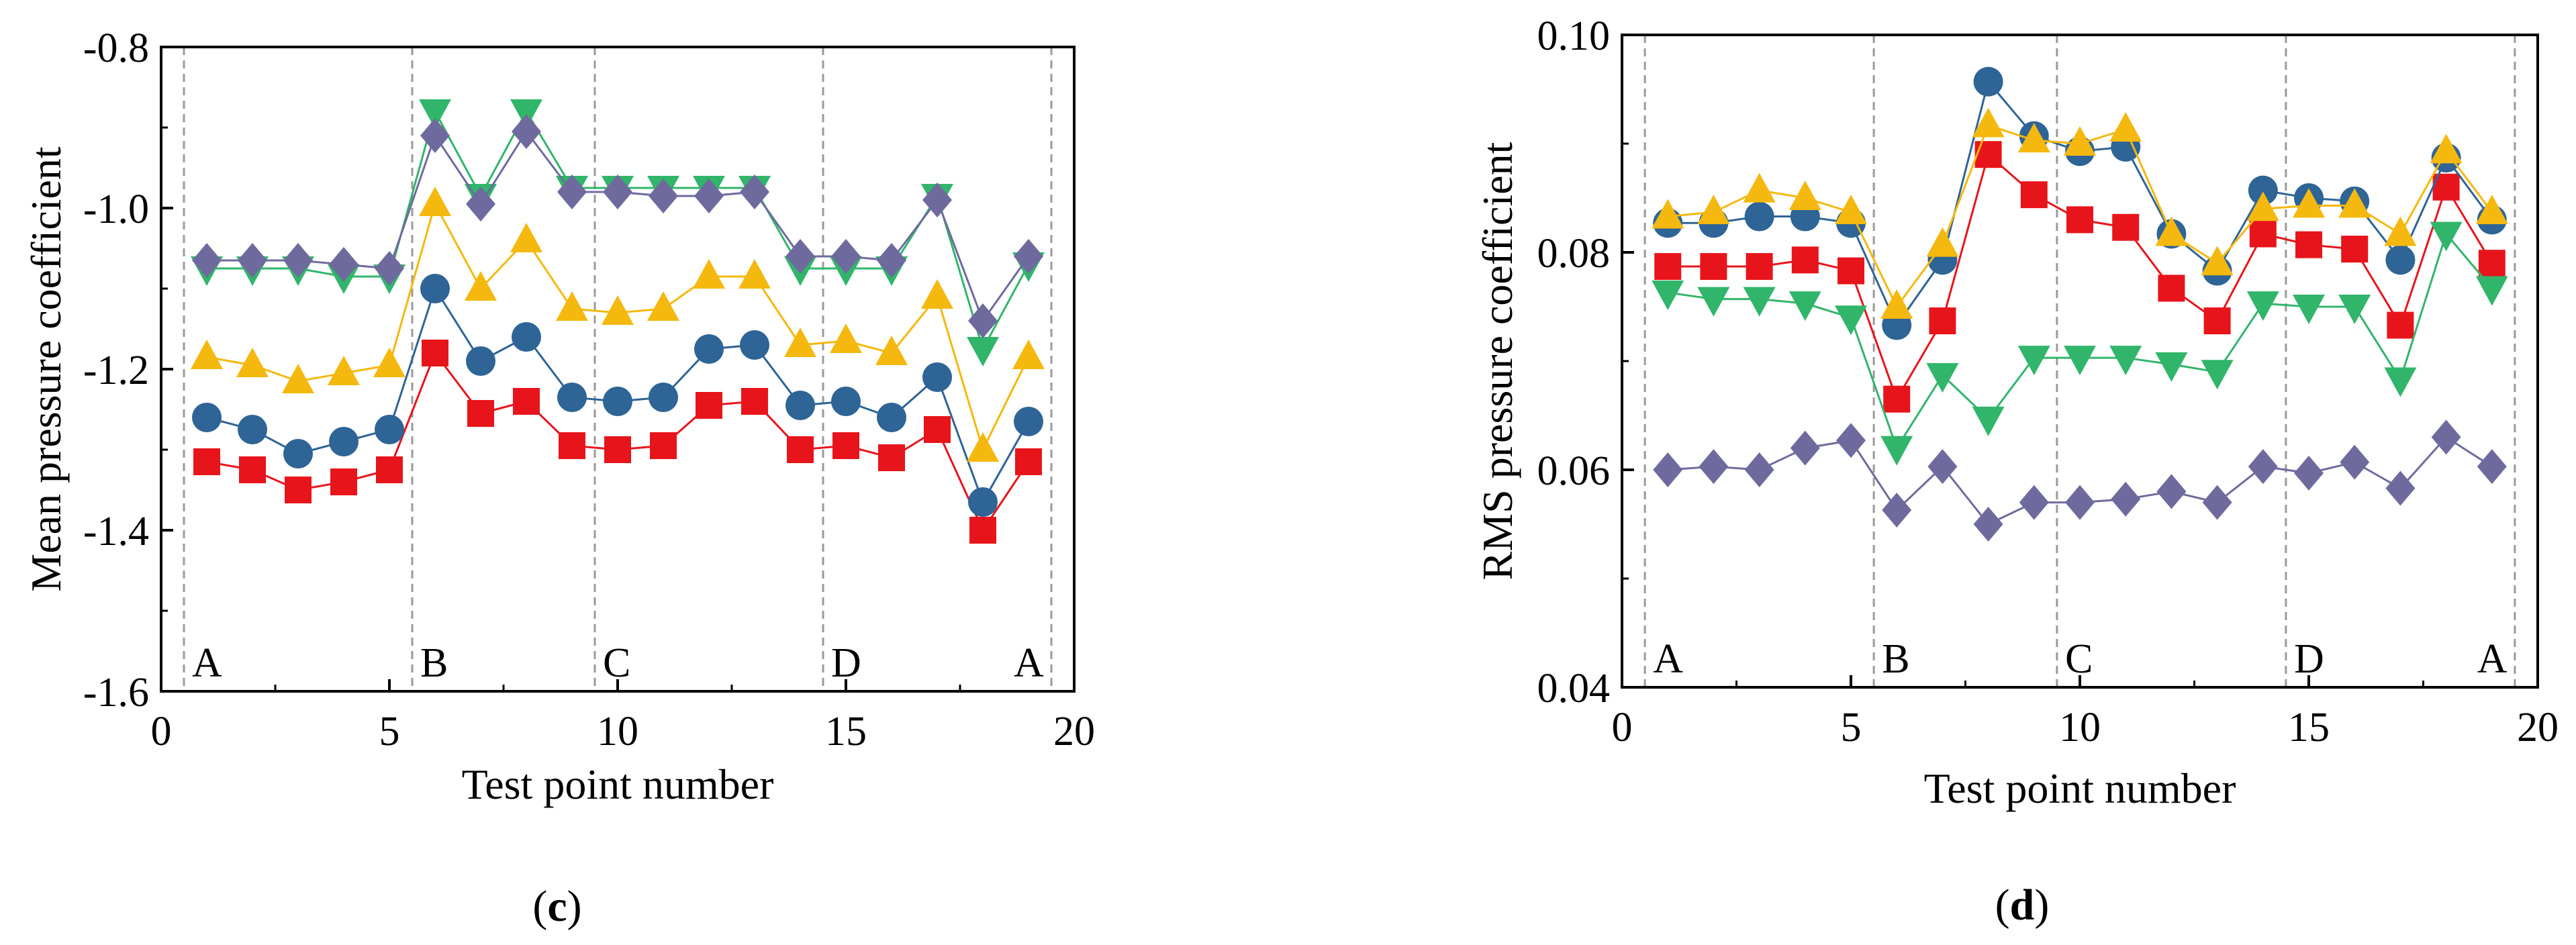 The height and width of the screenshot is (945, 2576). Describe the element at coordinates (2309, 659) in the screenshot. I see `region-label-d: D` at that location.